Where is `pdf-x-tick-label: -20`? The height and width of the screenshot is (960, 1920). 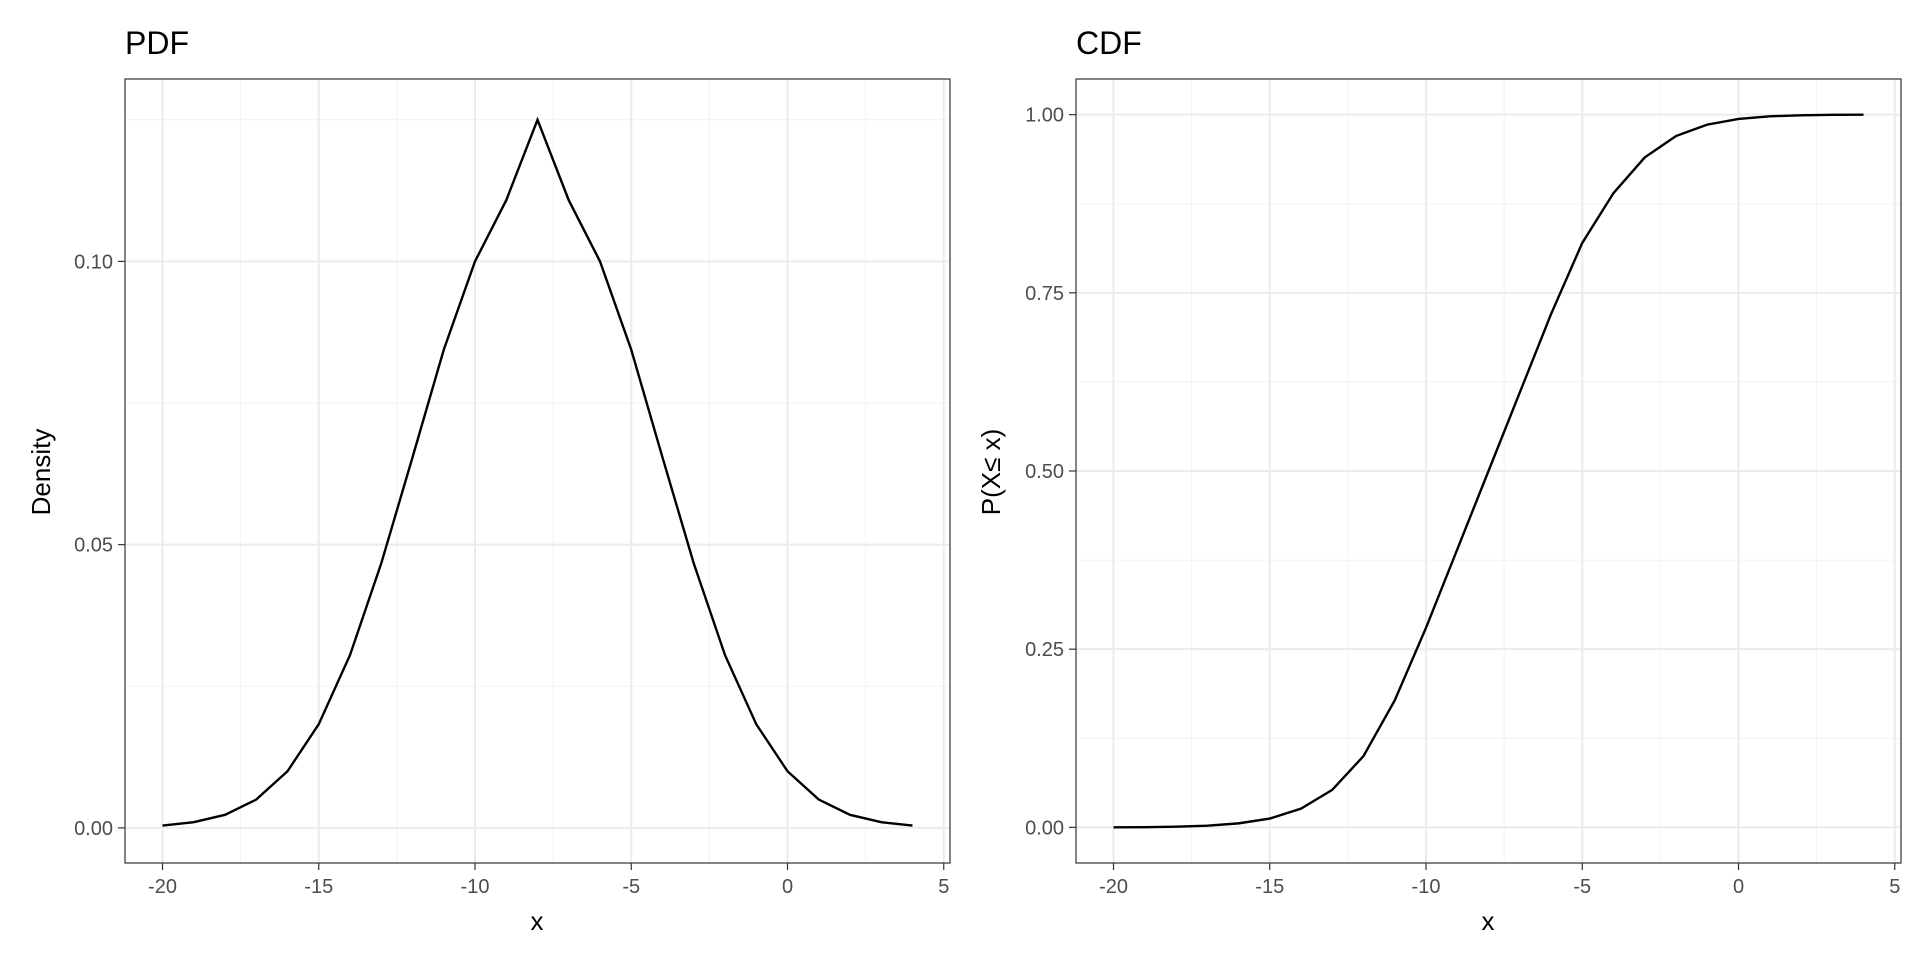 pdf-x-tick-label: -20 is located at coordinates (162, 887).